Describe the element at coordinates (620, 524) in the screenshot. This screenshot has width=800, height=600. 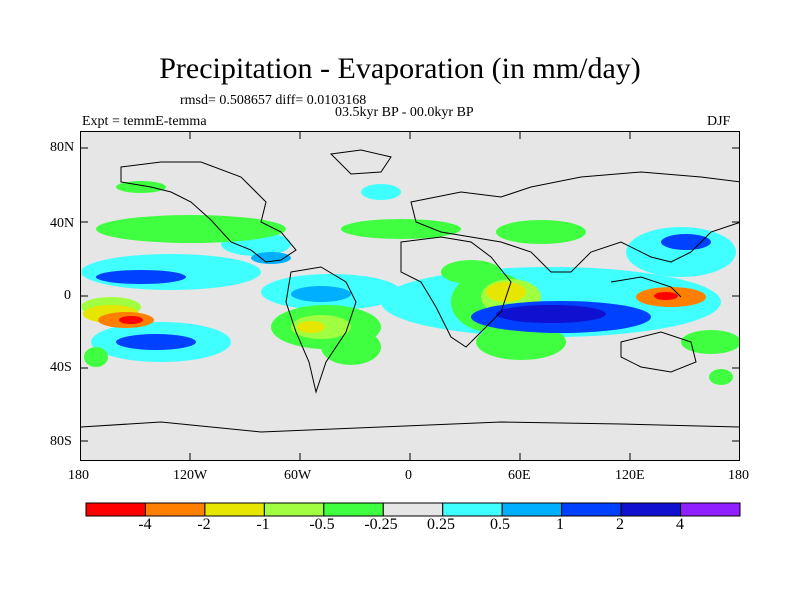
I see `colorbar-label: 2` at that location.